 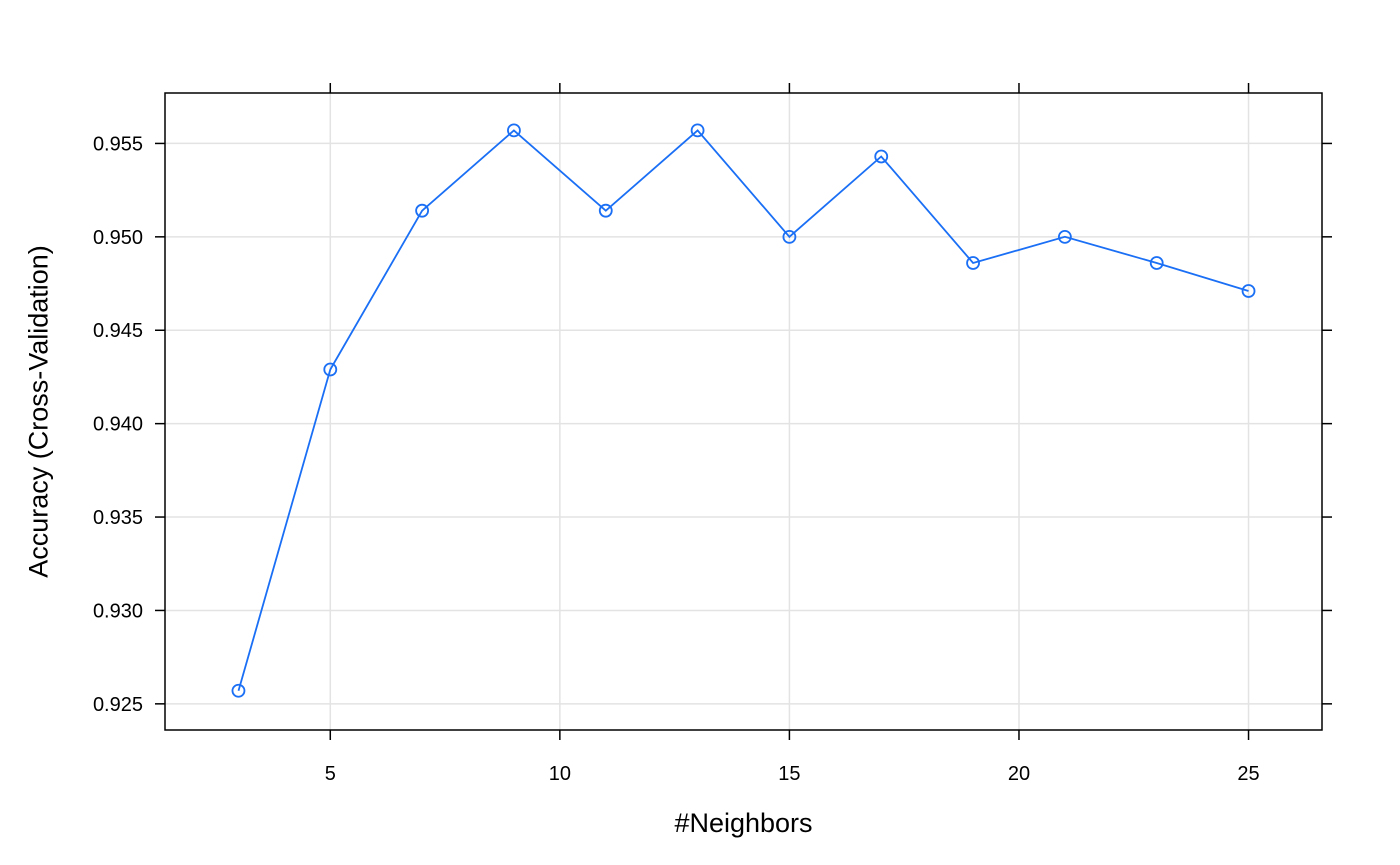 What do you see at coordinates (118, 238) in the screenshot?
I see `y-tick-label: 0.950` at bounding box center [118, 238].